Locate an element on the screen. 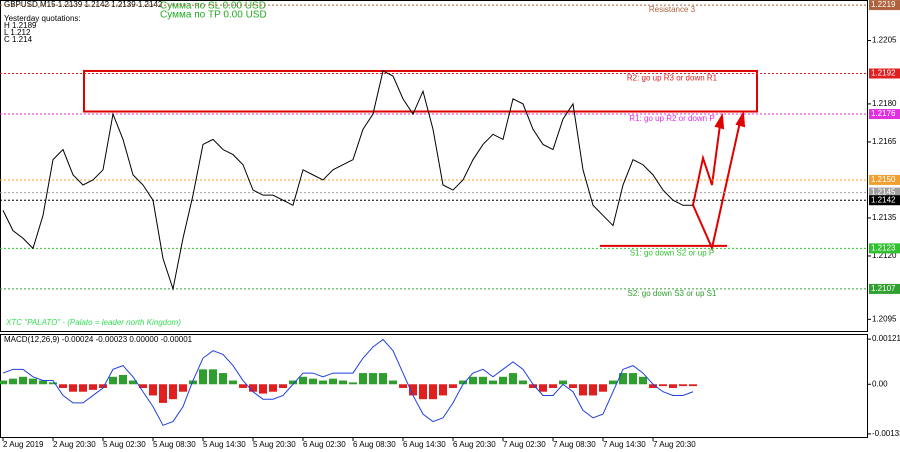 Image resolution: width=900 pixels, height=452 pixels. level-tag-text: 1.2176 is located at coordinates (883, 113).